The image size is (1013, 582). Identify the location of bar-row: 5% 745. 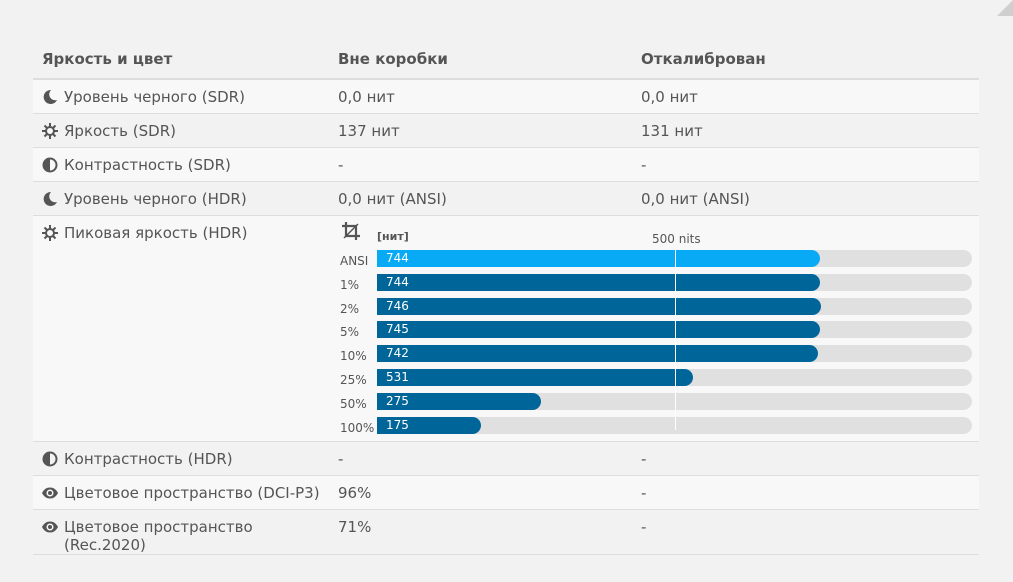
(658, 331).